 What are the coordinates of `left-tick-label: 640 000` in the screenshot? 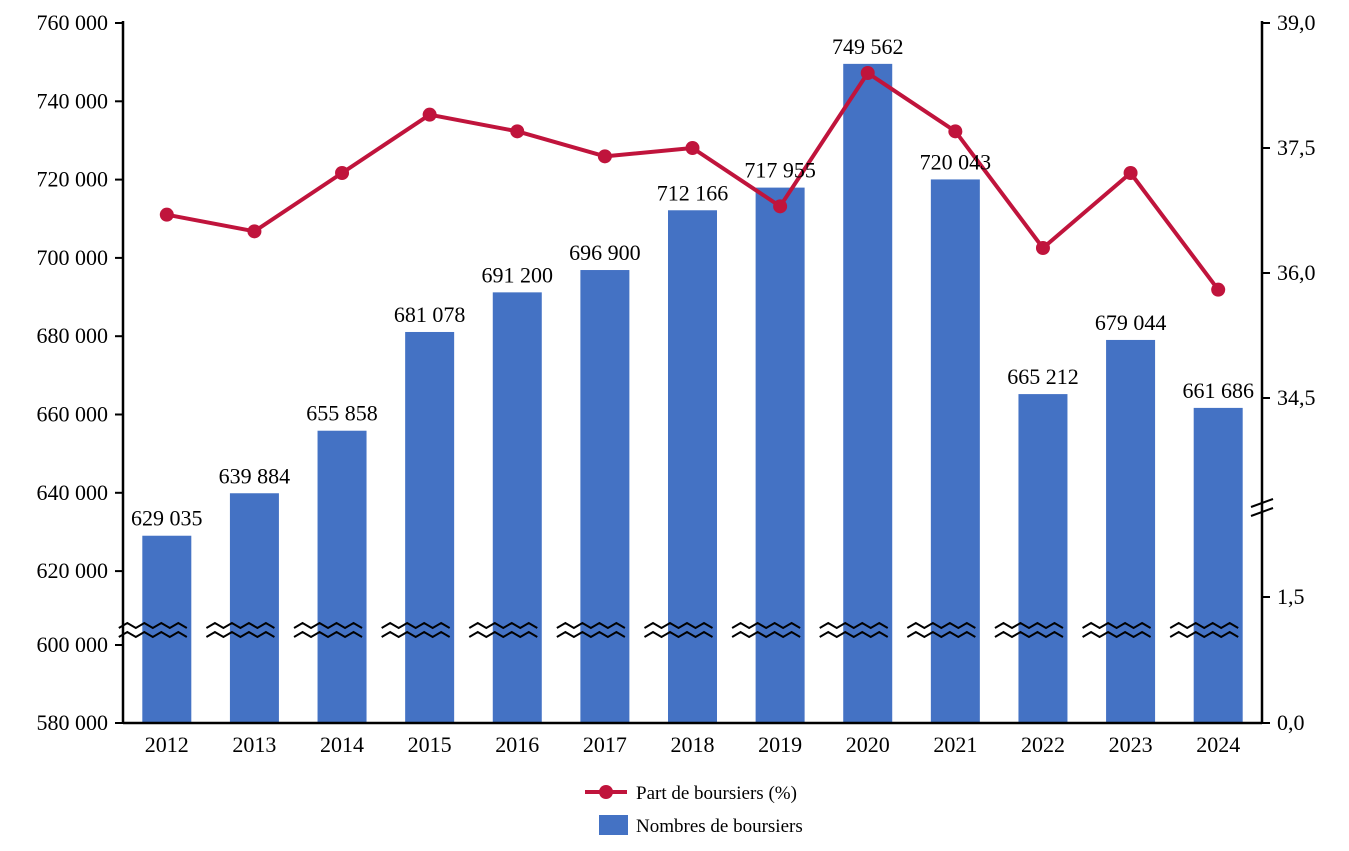 It's located at (73, 492).